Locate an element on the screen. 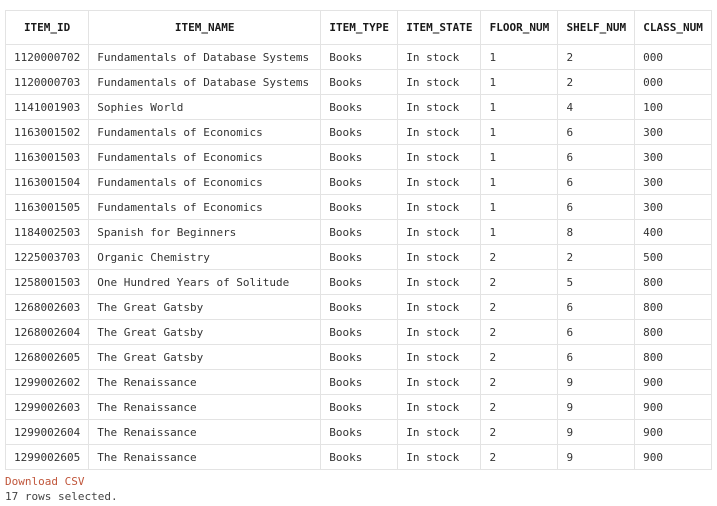  table-cell: 1120000702 is located at coordinates (47, 57).